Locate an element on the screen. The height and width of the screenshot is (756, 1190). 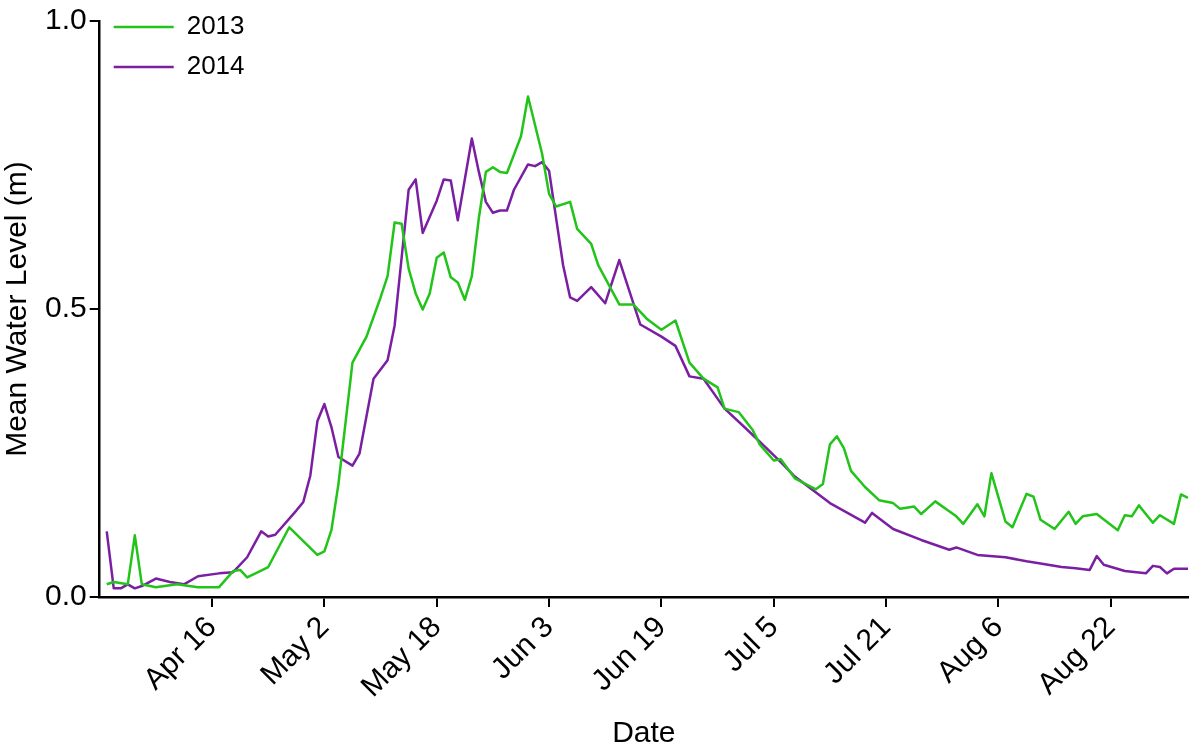
y-tick-label: 0.0 is located at coordinates (65, 595).